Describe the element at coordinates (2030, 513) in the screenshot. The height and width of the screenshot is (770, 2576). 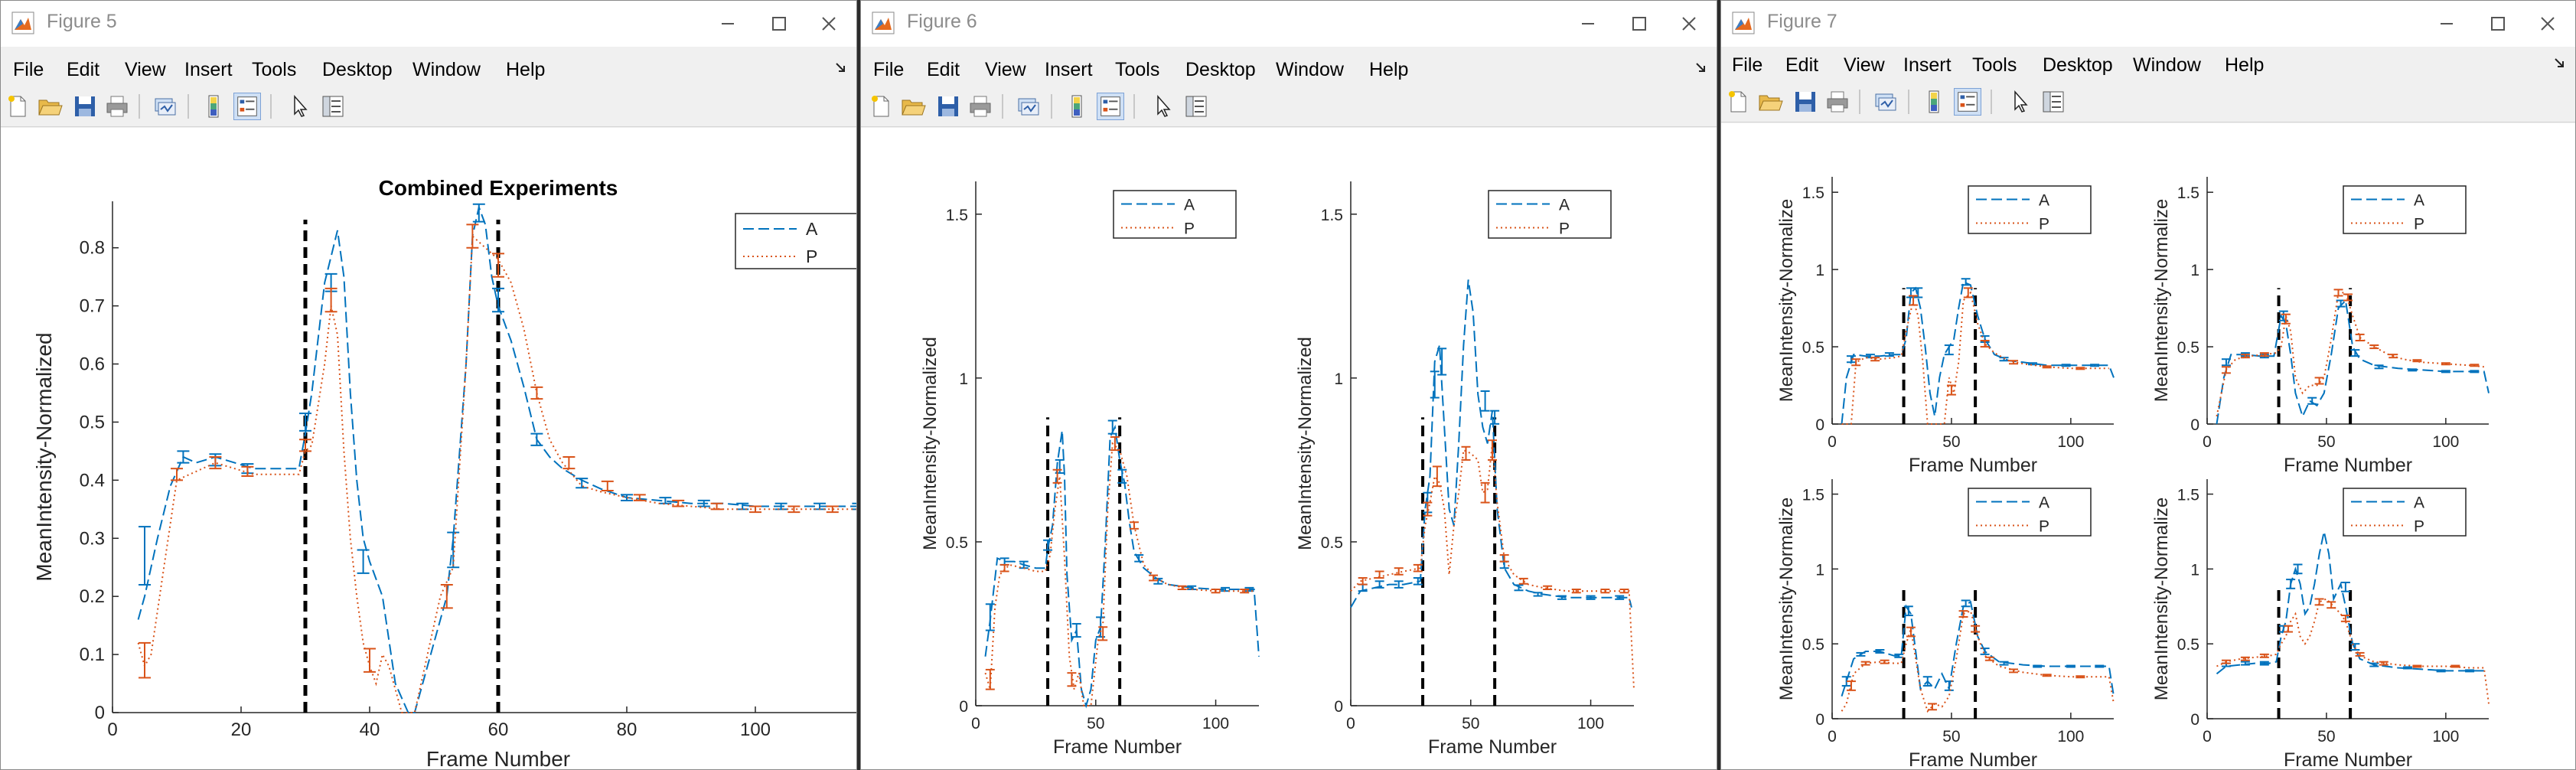
I see `legend-box` at that location.